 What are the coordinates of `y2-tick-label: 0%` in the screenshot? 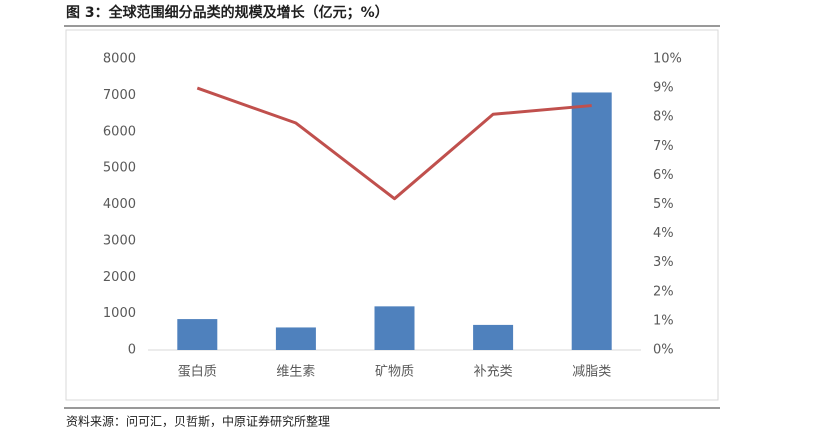 It's located at (663, 350).